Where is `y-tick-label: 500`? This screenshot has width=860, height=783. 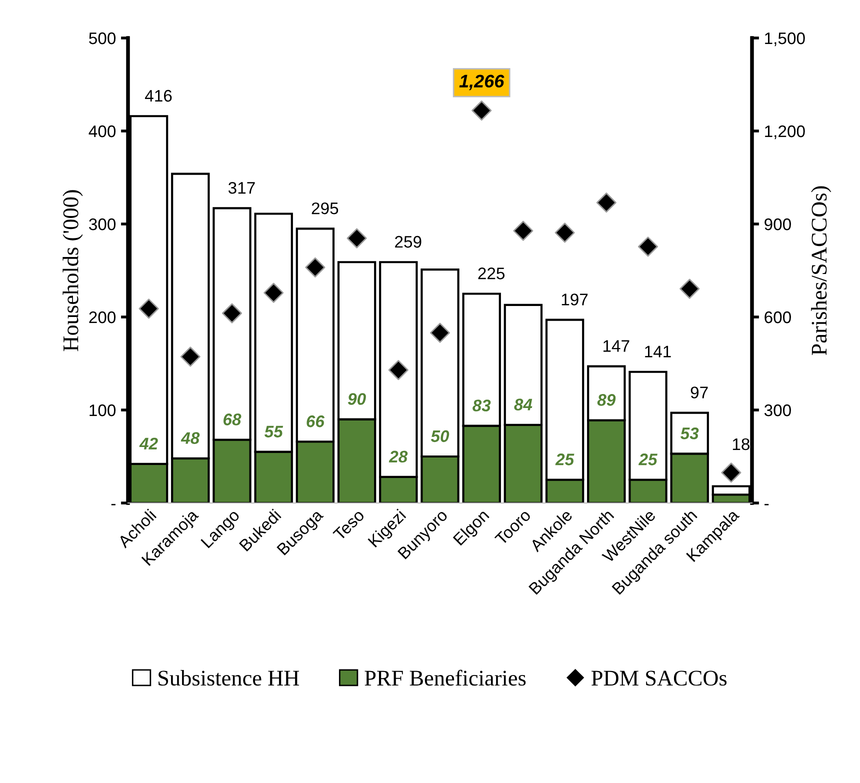 y-tick-label: 500 is located at coordinates (102, 38).